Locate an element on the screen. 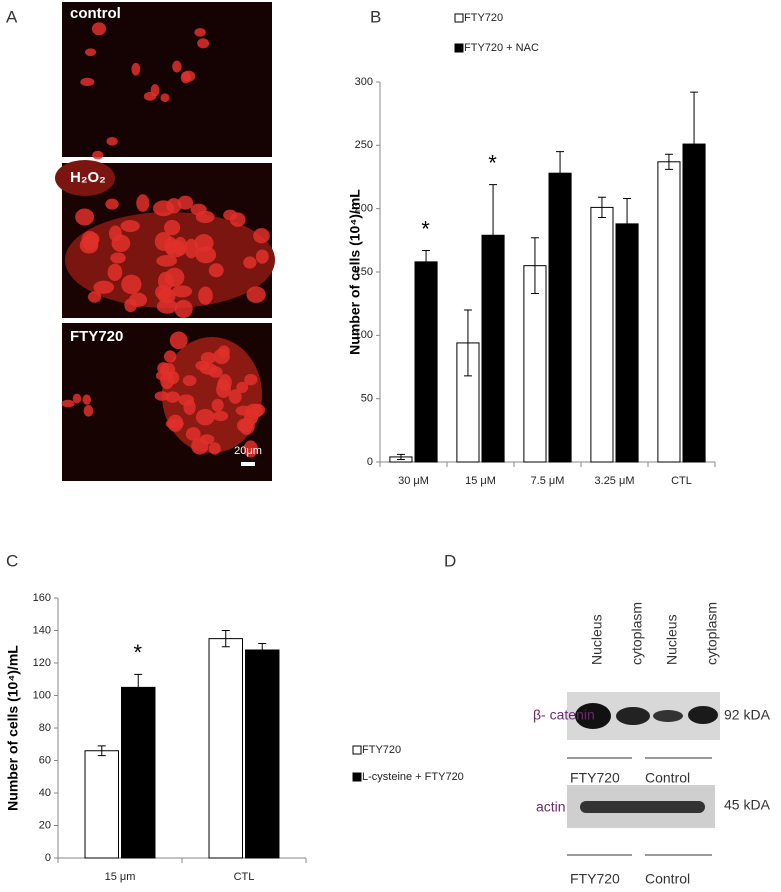  y-tick-label: 200 is located at coordinates (364, 209).